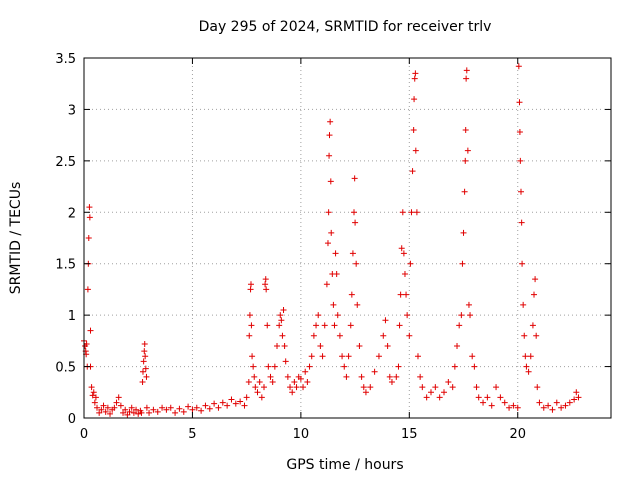  I want to click on x-tick-label: 15, so click(409, 434).